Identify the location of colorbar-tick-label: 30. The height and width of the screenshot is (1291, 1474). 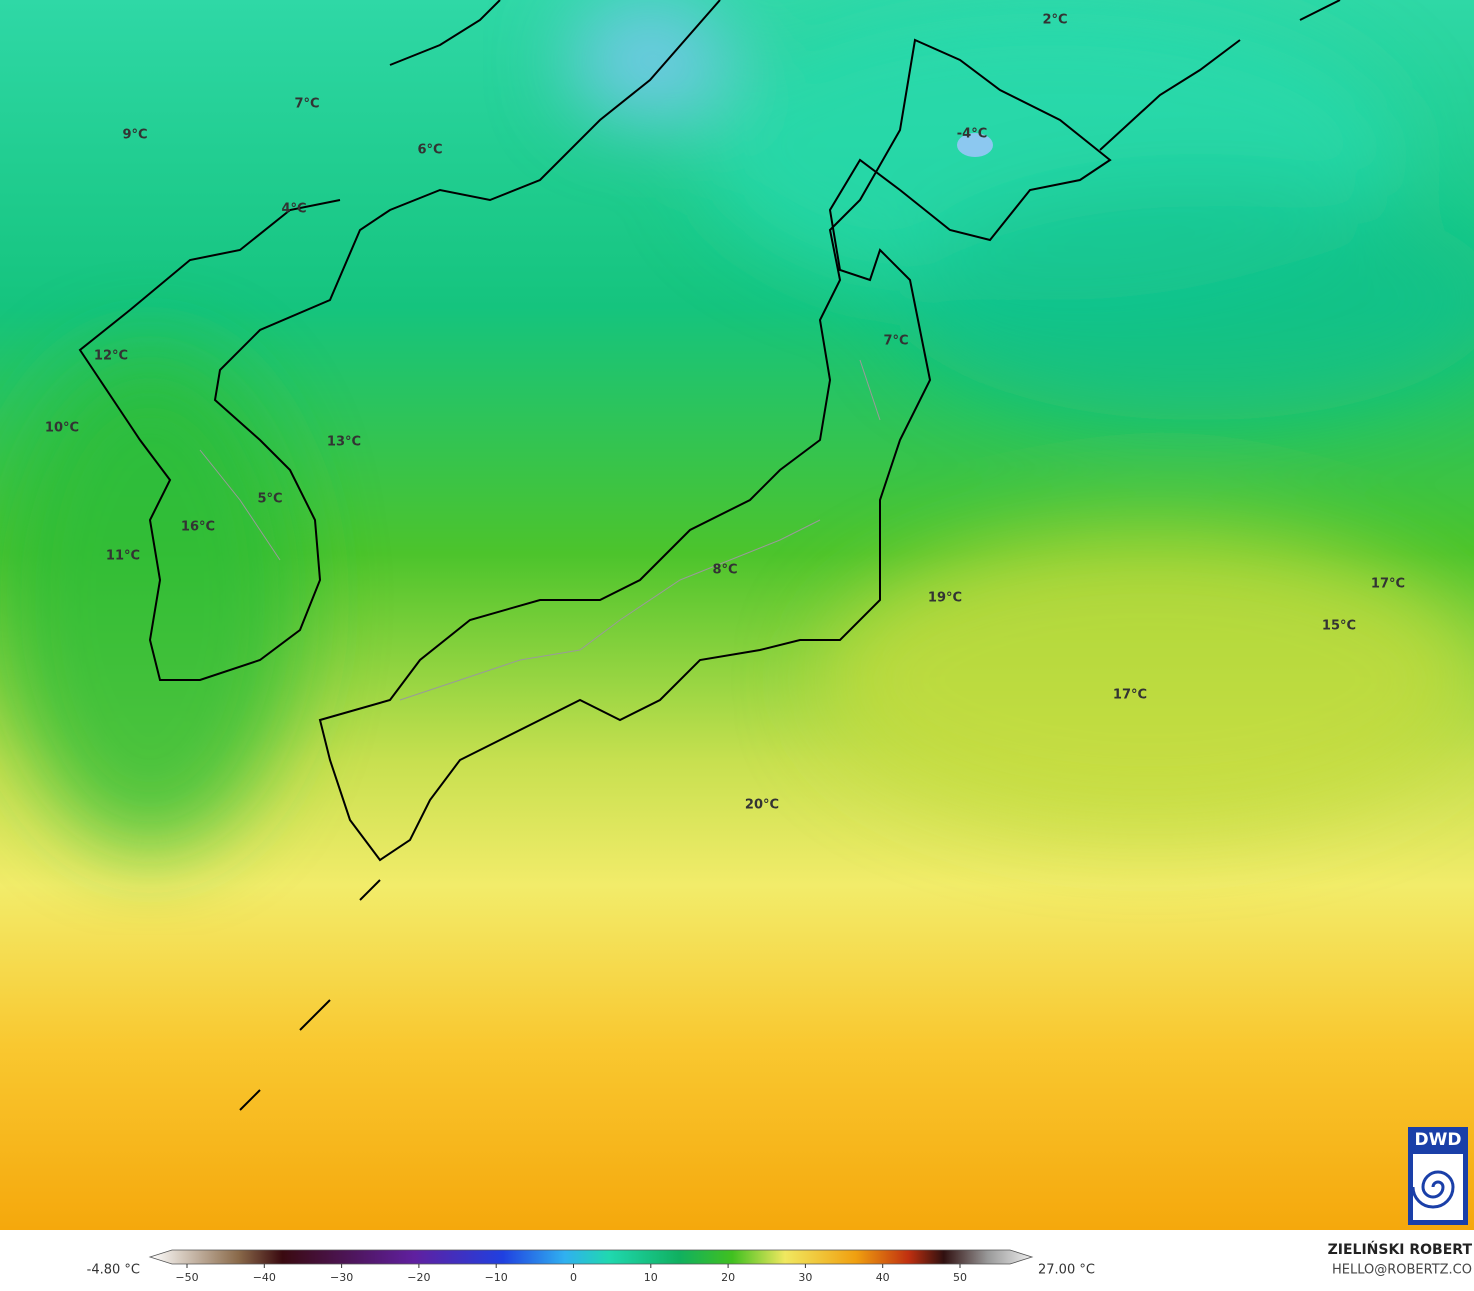
(805, 1277).